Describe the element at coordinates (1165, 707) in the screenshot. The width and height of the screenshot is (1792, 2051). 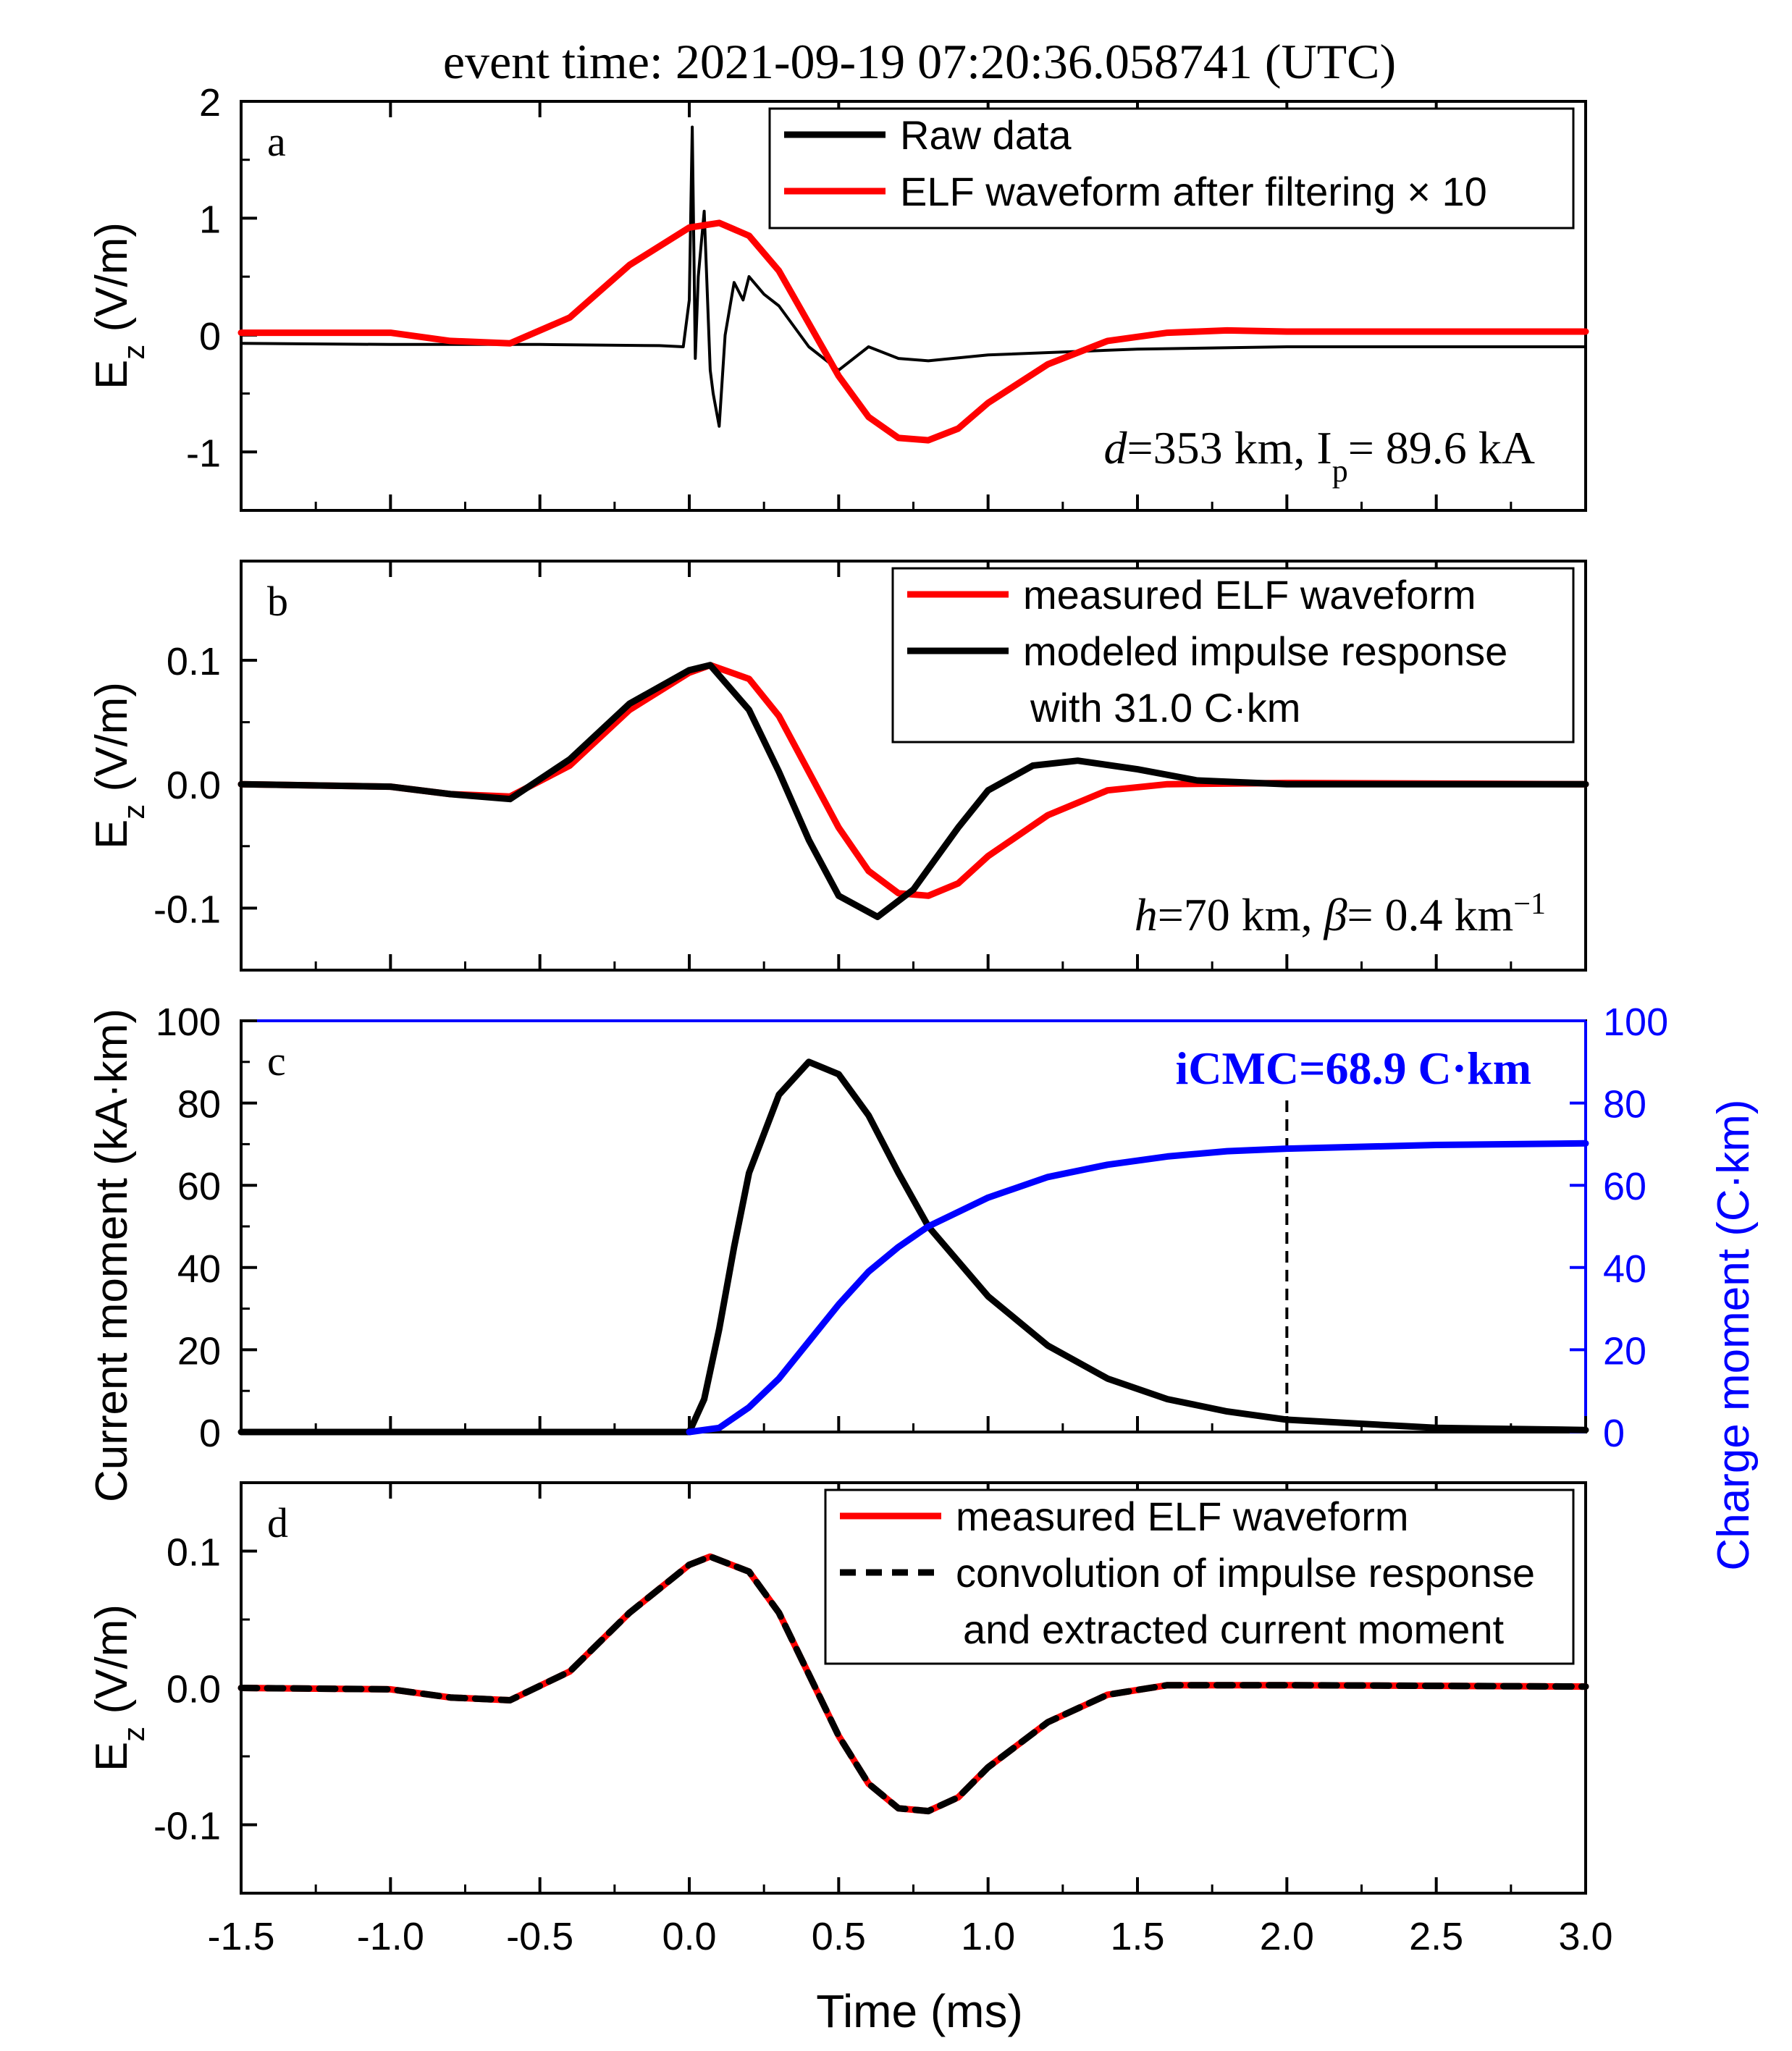
I see `legend-label: with 31.0 C·km` at that location.